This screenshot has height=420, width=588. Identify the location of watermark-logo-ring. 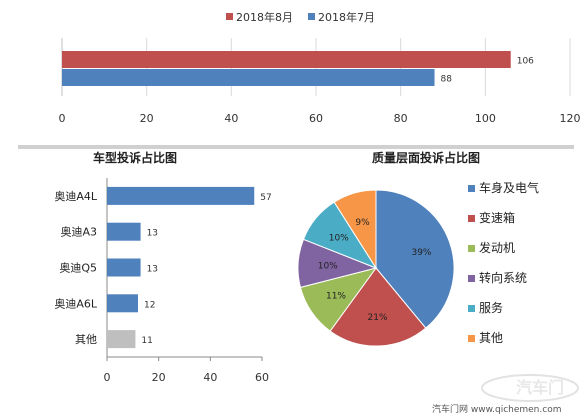
(530, 388).